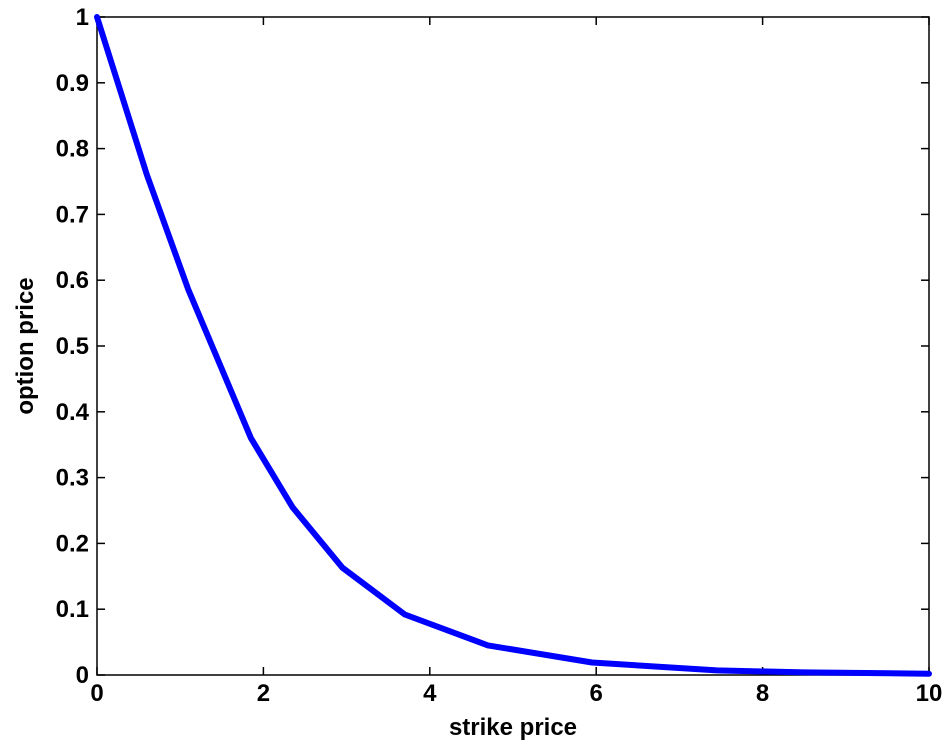 This screenshot has width=948, height=744. What do you see at coordinates (72, 83) in the screenshot?
I see `y-tick-label: 0.9` at bounding box center [72, 83].